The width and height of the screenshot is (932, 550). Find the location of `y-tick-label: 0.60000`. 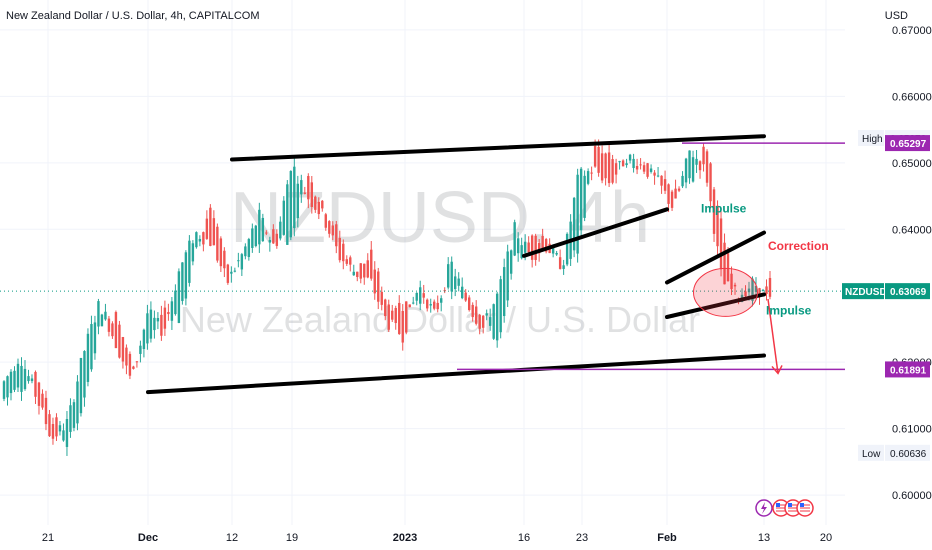

y-tick-label: 0.60000 is located at coordinates (912, 496).